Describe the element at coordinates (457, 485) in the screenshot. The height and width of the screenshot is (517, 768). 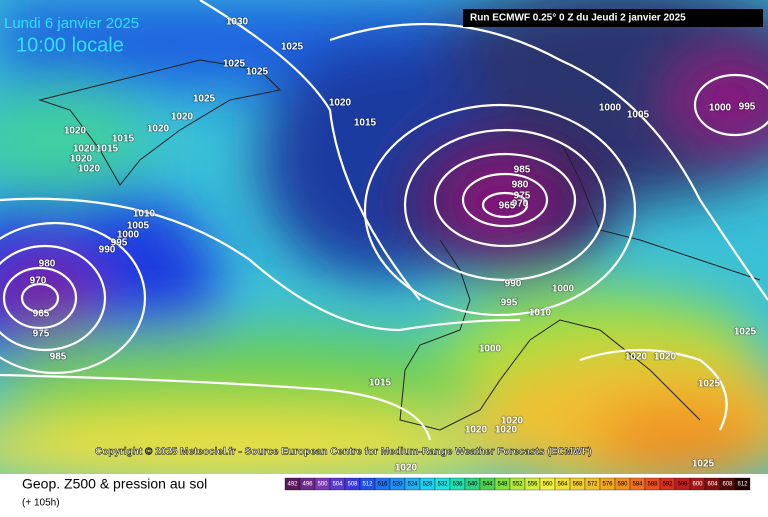
I see `scale-label: 536` at that location.